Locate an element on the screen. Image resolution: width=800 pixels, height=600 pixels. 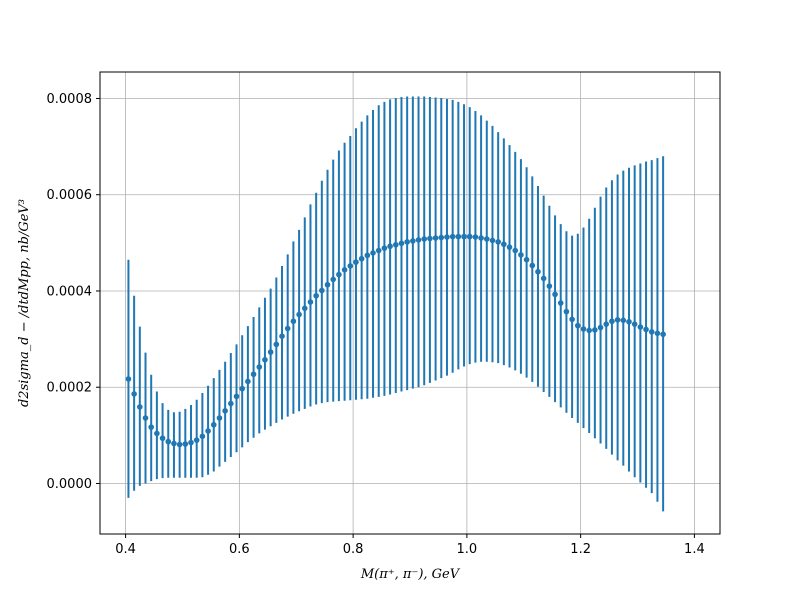
y-axis: 0.0000 0.0002 0.0004 0.0006 0.0008 is located at coordinates (73, 292).